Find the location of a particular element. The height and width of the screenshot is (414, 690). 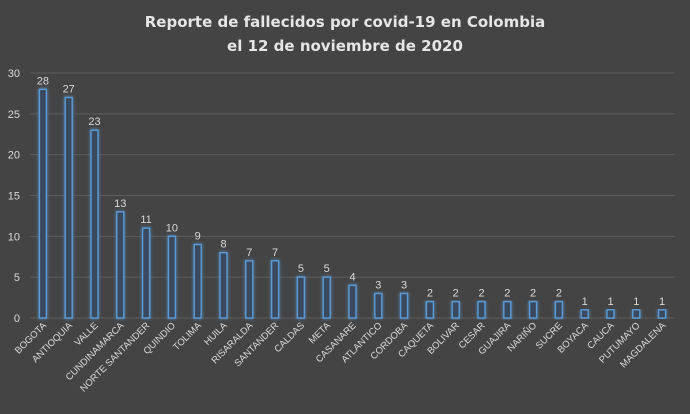

data-label: 27 is located at coordinates (69, 90).